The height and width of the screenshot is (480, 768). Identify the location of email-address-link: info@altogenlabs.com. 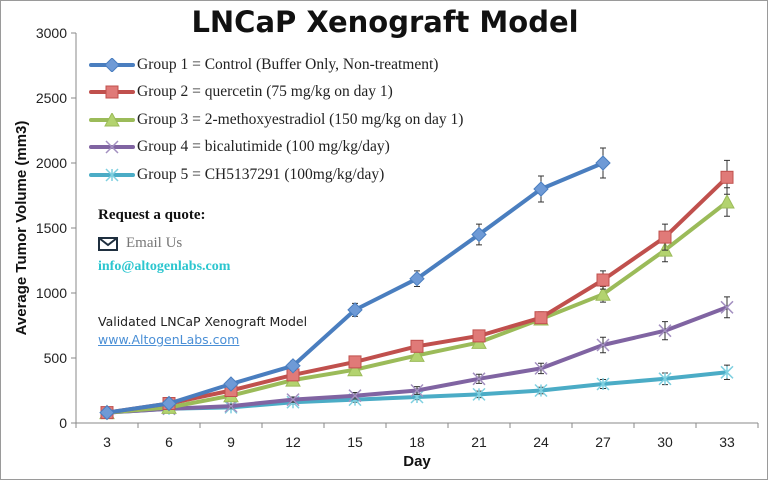
(164, 266).